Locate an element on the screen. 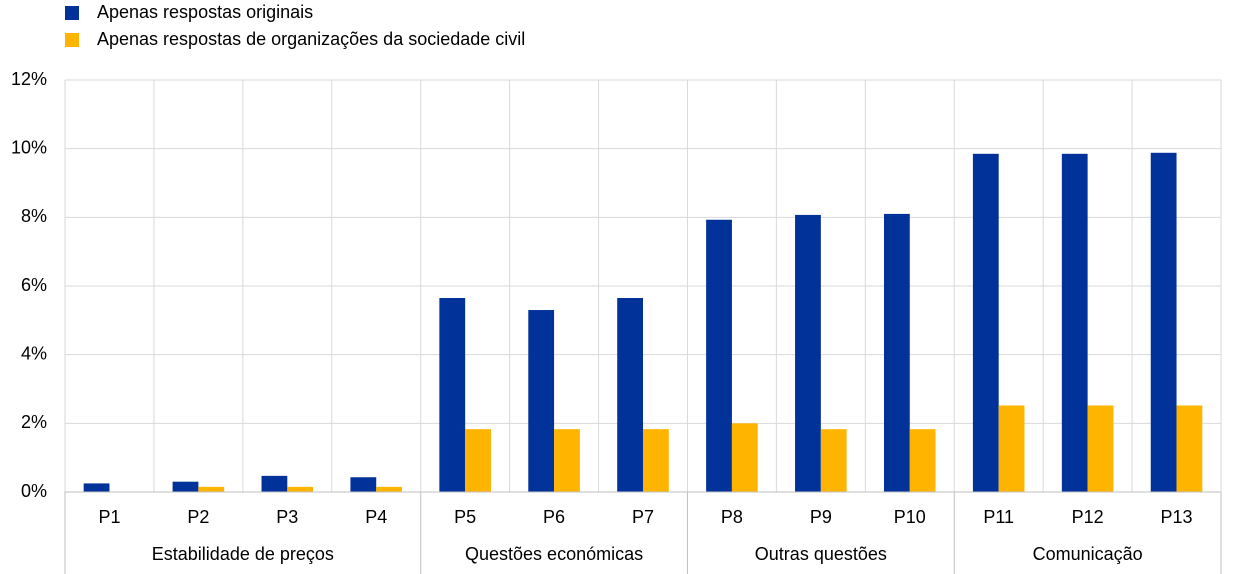 The height and width of the screenshot is (574, 1240). x-tick-label: P1 is located at coordinates (109, 517).